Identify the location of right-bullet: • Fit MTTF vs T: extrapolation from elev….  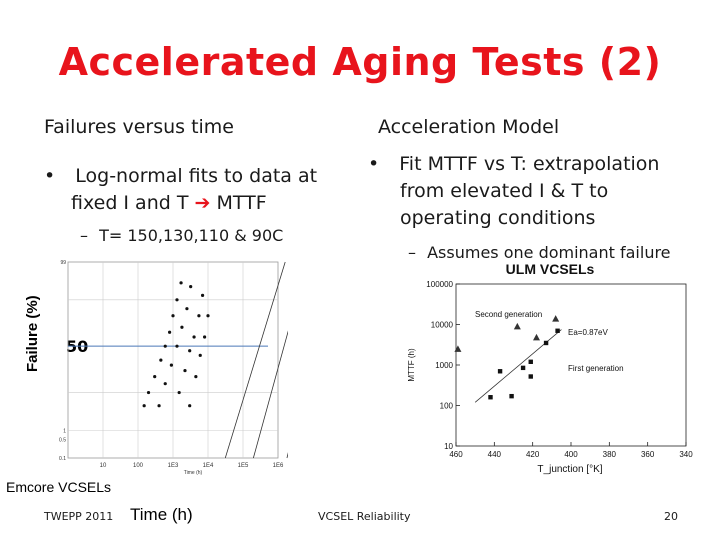
(513, 191).